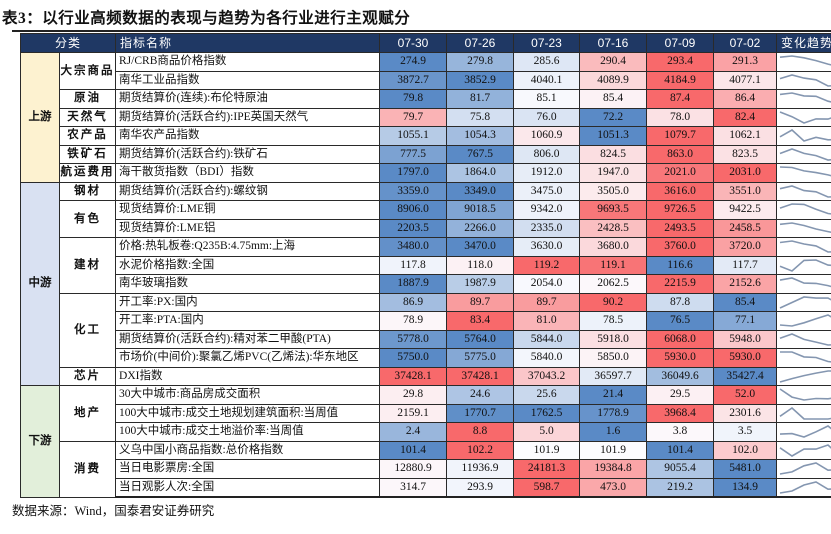 Image resolution: width=831 pixels, height=534 pixels. What do you see at coordinates (680, 80) in the screenshot?
I see `value-cell: 4184.9` at bounding box center [680, 80].